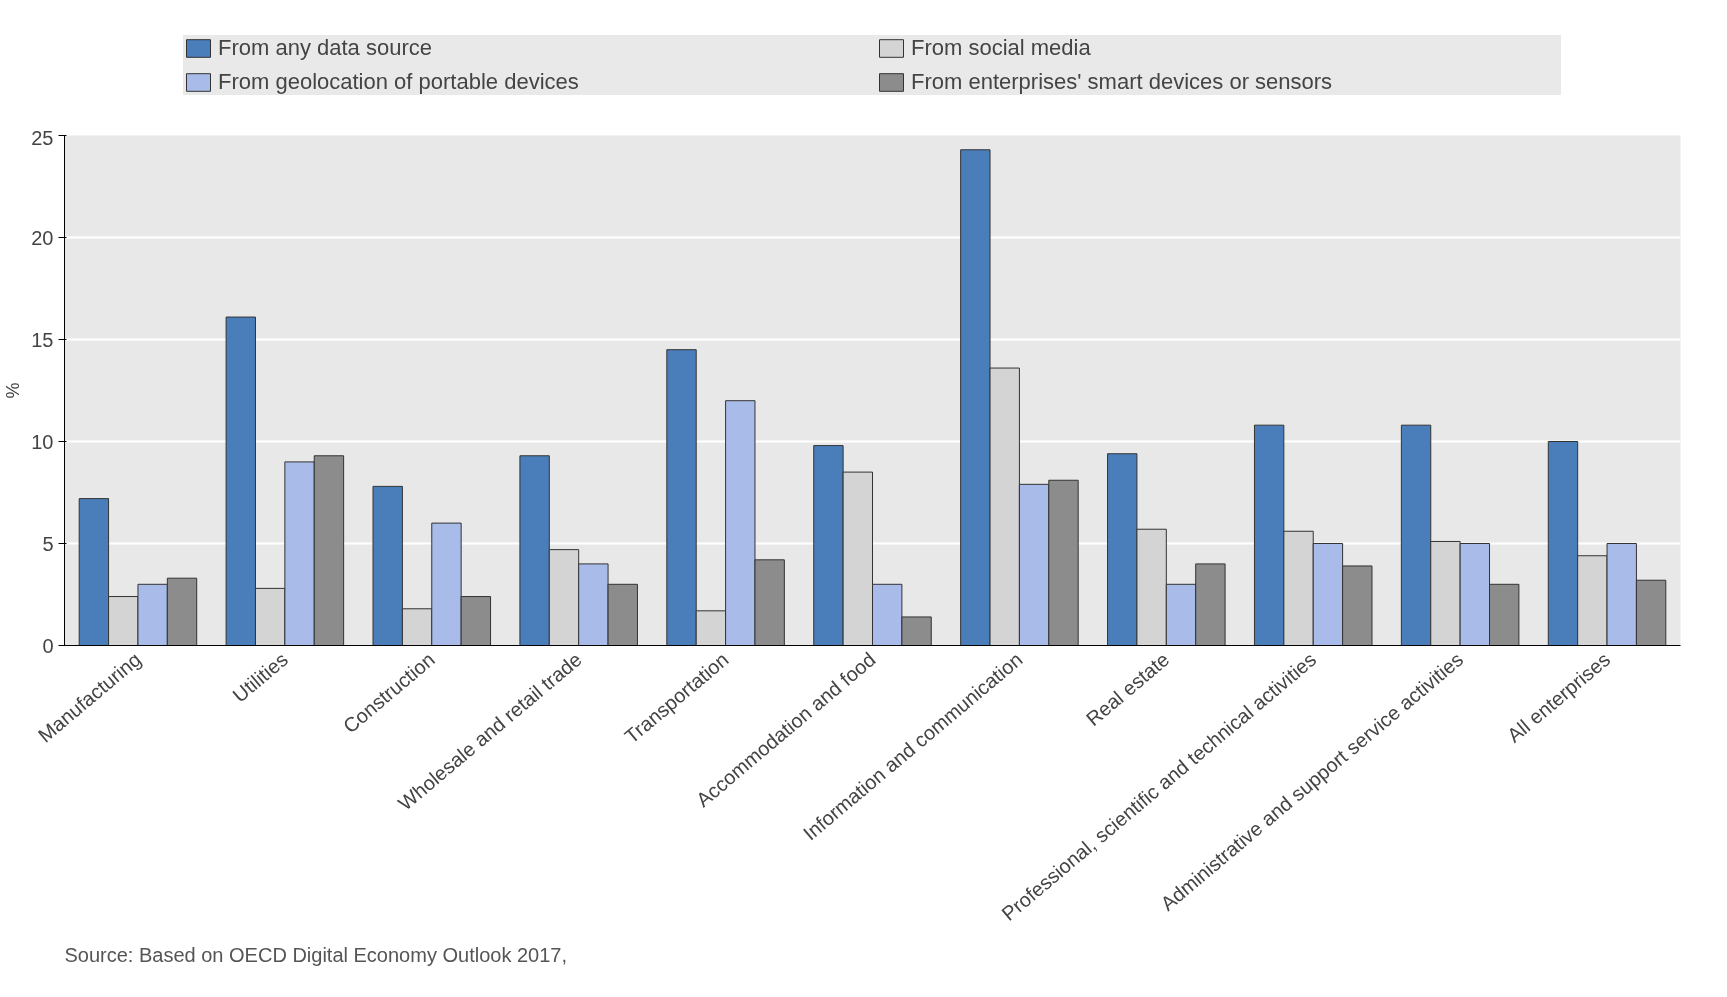  Describe the element at coordinates (42, 441) in the screenshot. I see `y-tick-label: 10` at that location.